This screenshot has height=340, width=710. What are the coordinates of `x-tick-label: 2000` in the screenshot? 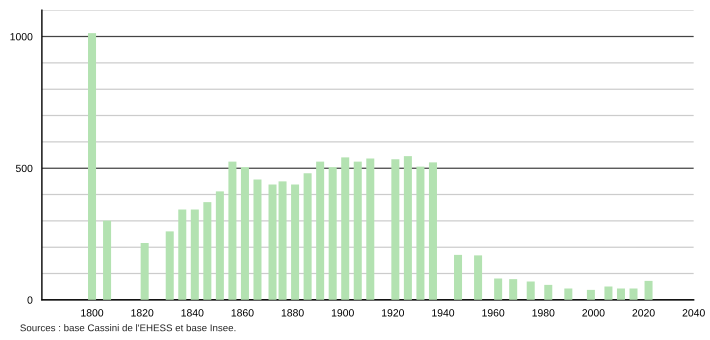 It's located at (593, 313).